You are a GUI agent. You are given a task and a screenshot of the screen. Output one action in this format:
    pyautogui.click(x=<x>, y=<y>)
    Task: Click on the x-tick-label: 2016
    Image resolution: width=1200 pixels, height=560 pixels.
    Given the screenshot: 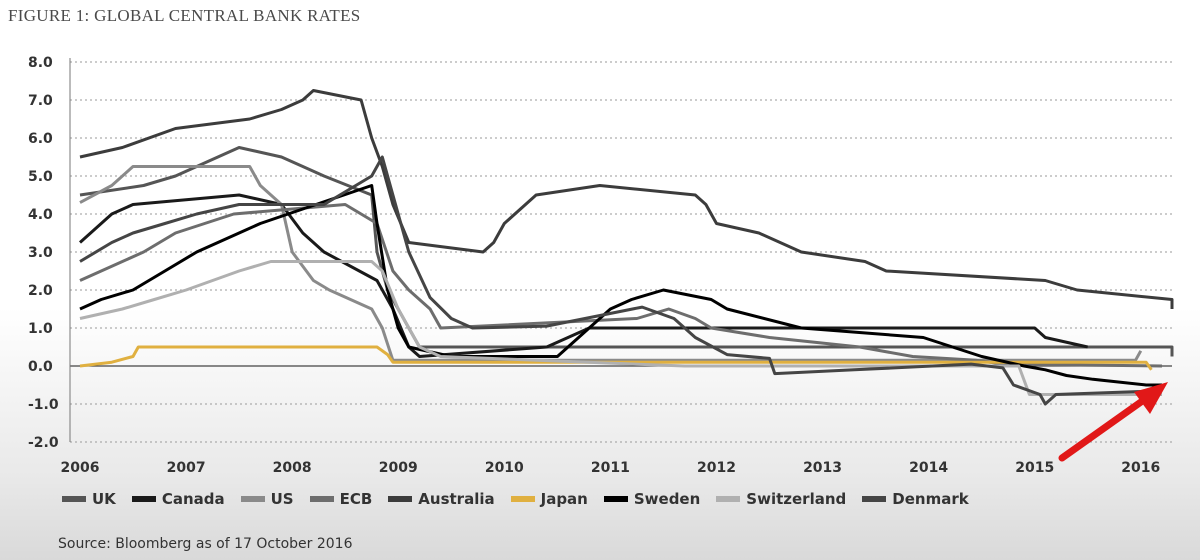 What is the action you would take?
    pyautogui.click(x=1140, y=468)
    